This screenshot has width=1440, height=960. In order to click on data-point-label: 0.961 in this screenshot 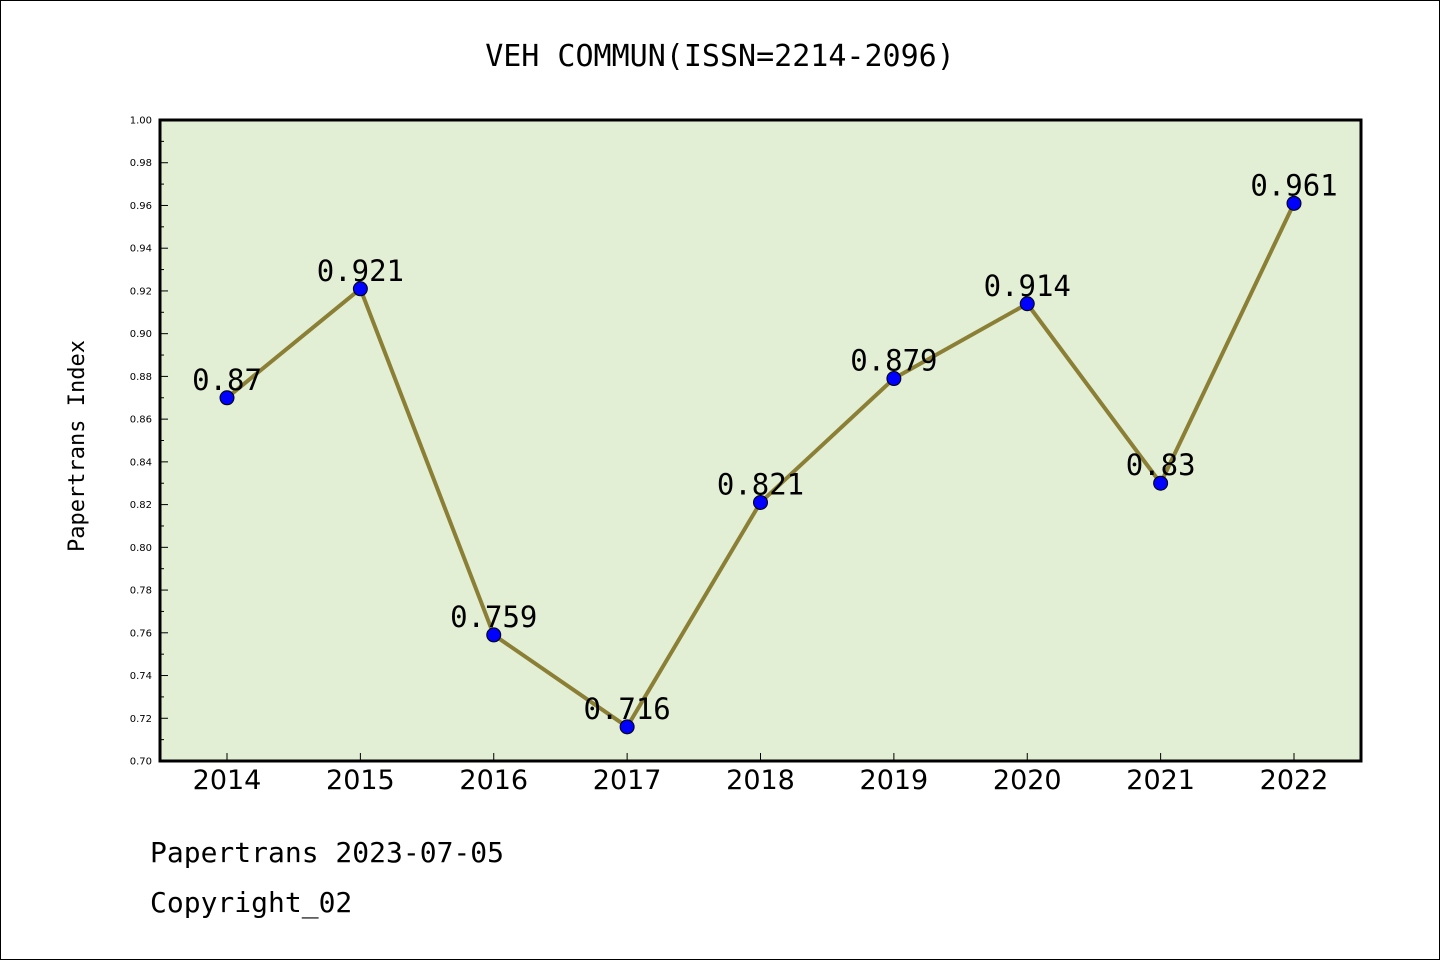, I will do `click(1293, 185)`.